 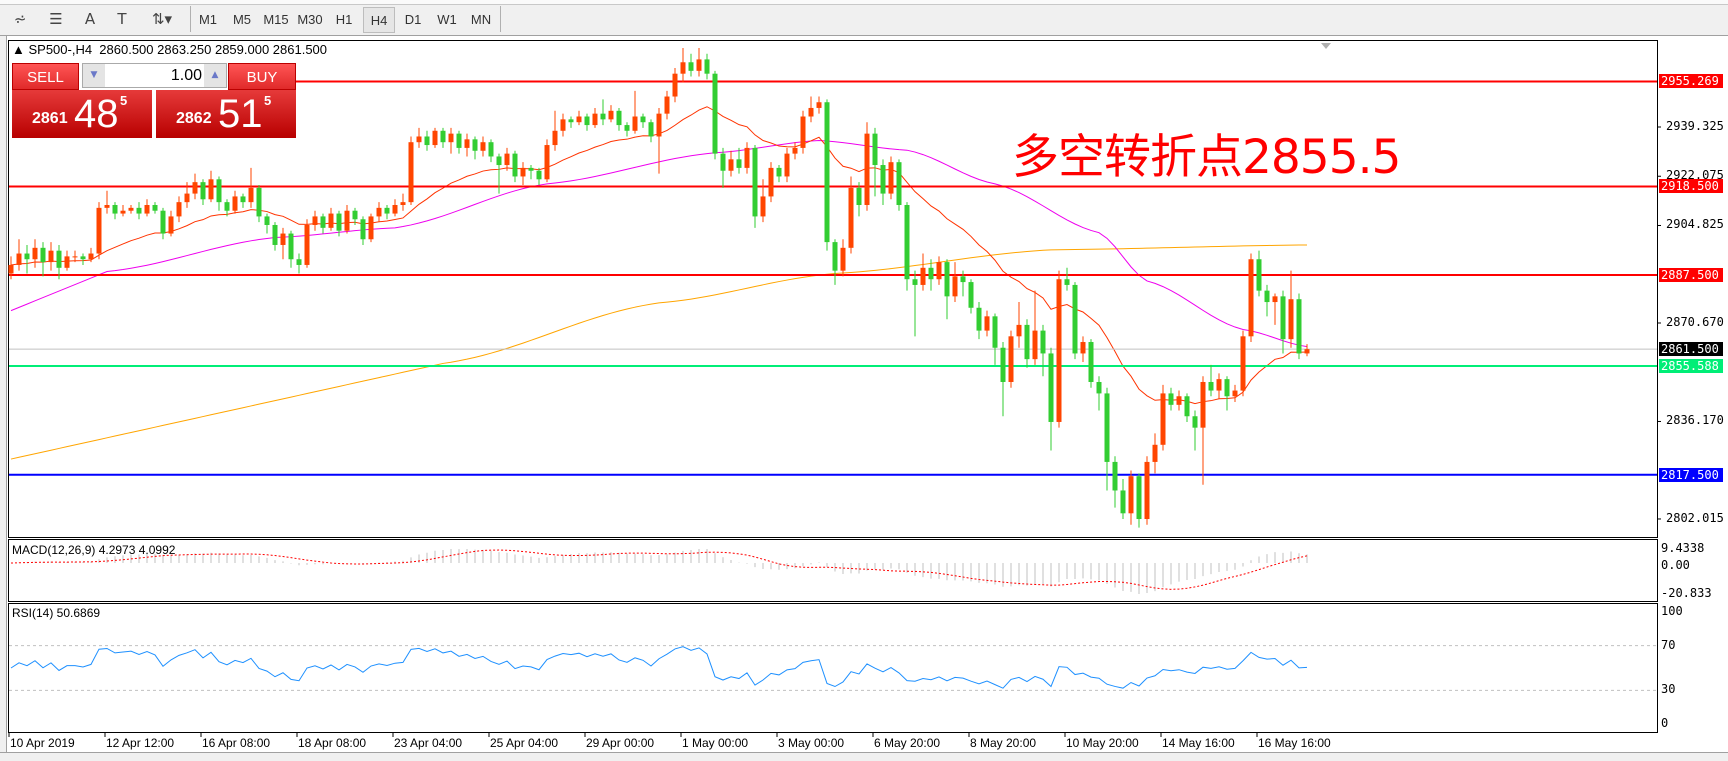 What do you see at coordinates (659, 667) in the screenshot?
I see `rsi-line` at bounding box center [659, 667].